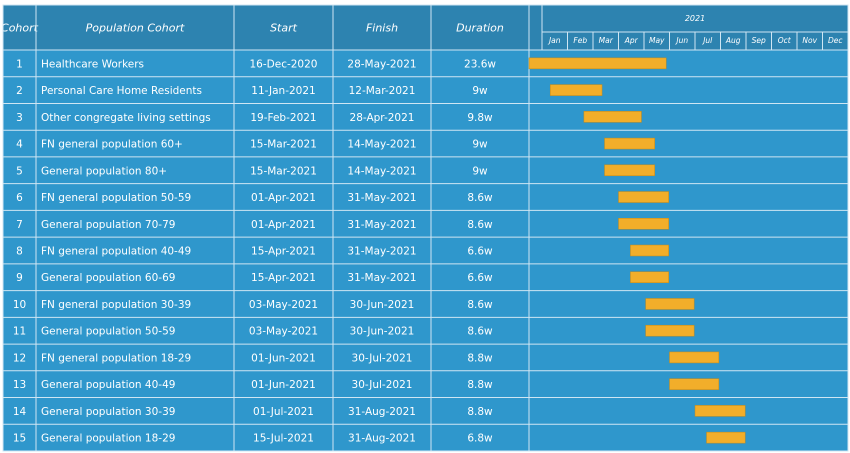 This screenshot has width=850, height=453. I want to click on timeline-month-label: Dec, so click(835, 40).